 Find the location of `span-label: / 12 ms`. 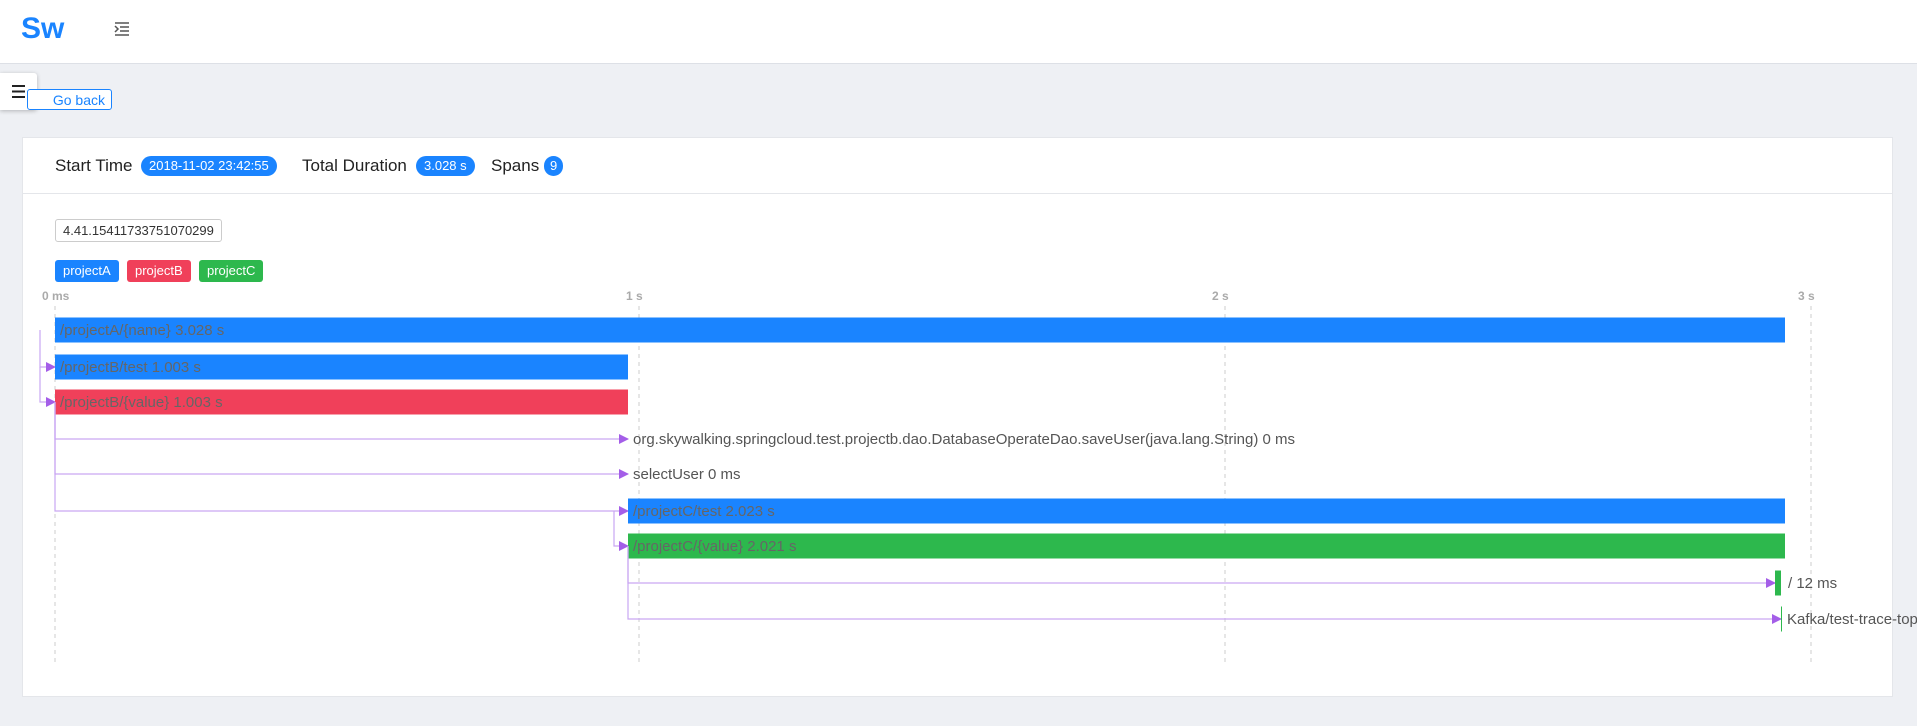

span-label: / 12 ms is located at coordinates (1812, 583).